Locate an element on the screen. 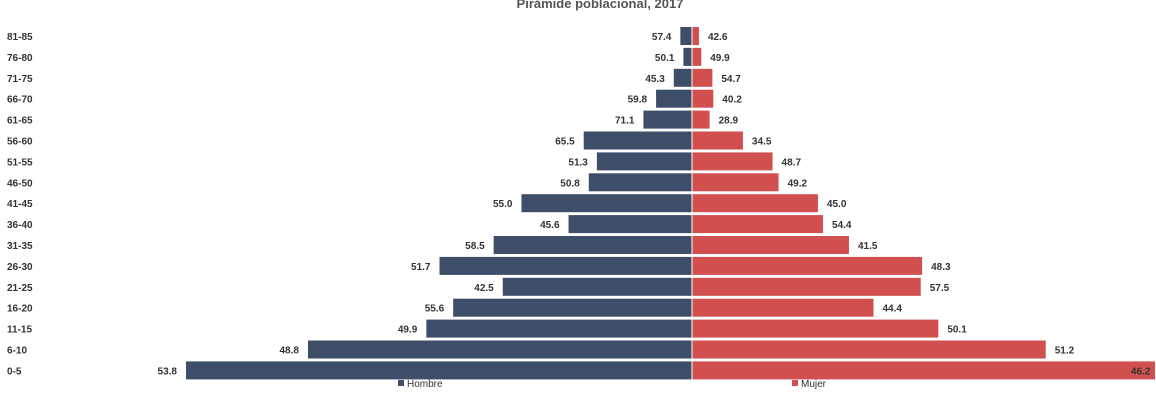  y-tick-label: 36-40 is located at coordinates (20, 225).